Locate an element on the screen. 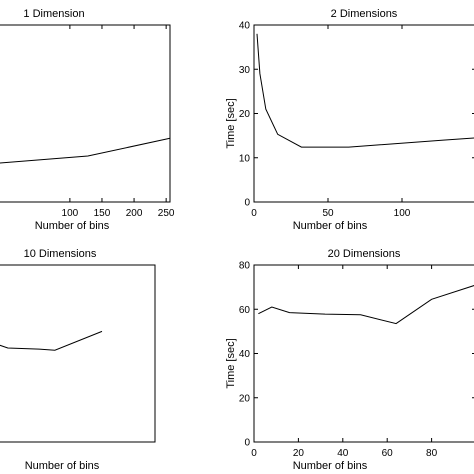 The image size is (474, 474). x-tick-label: 60 is located at coordinates (388, 453).